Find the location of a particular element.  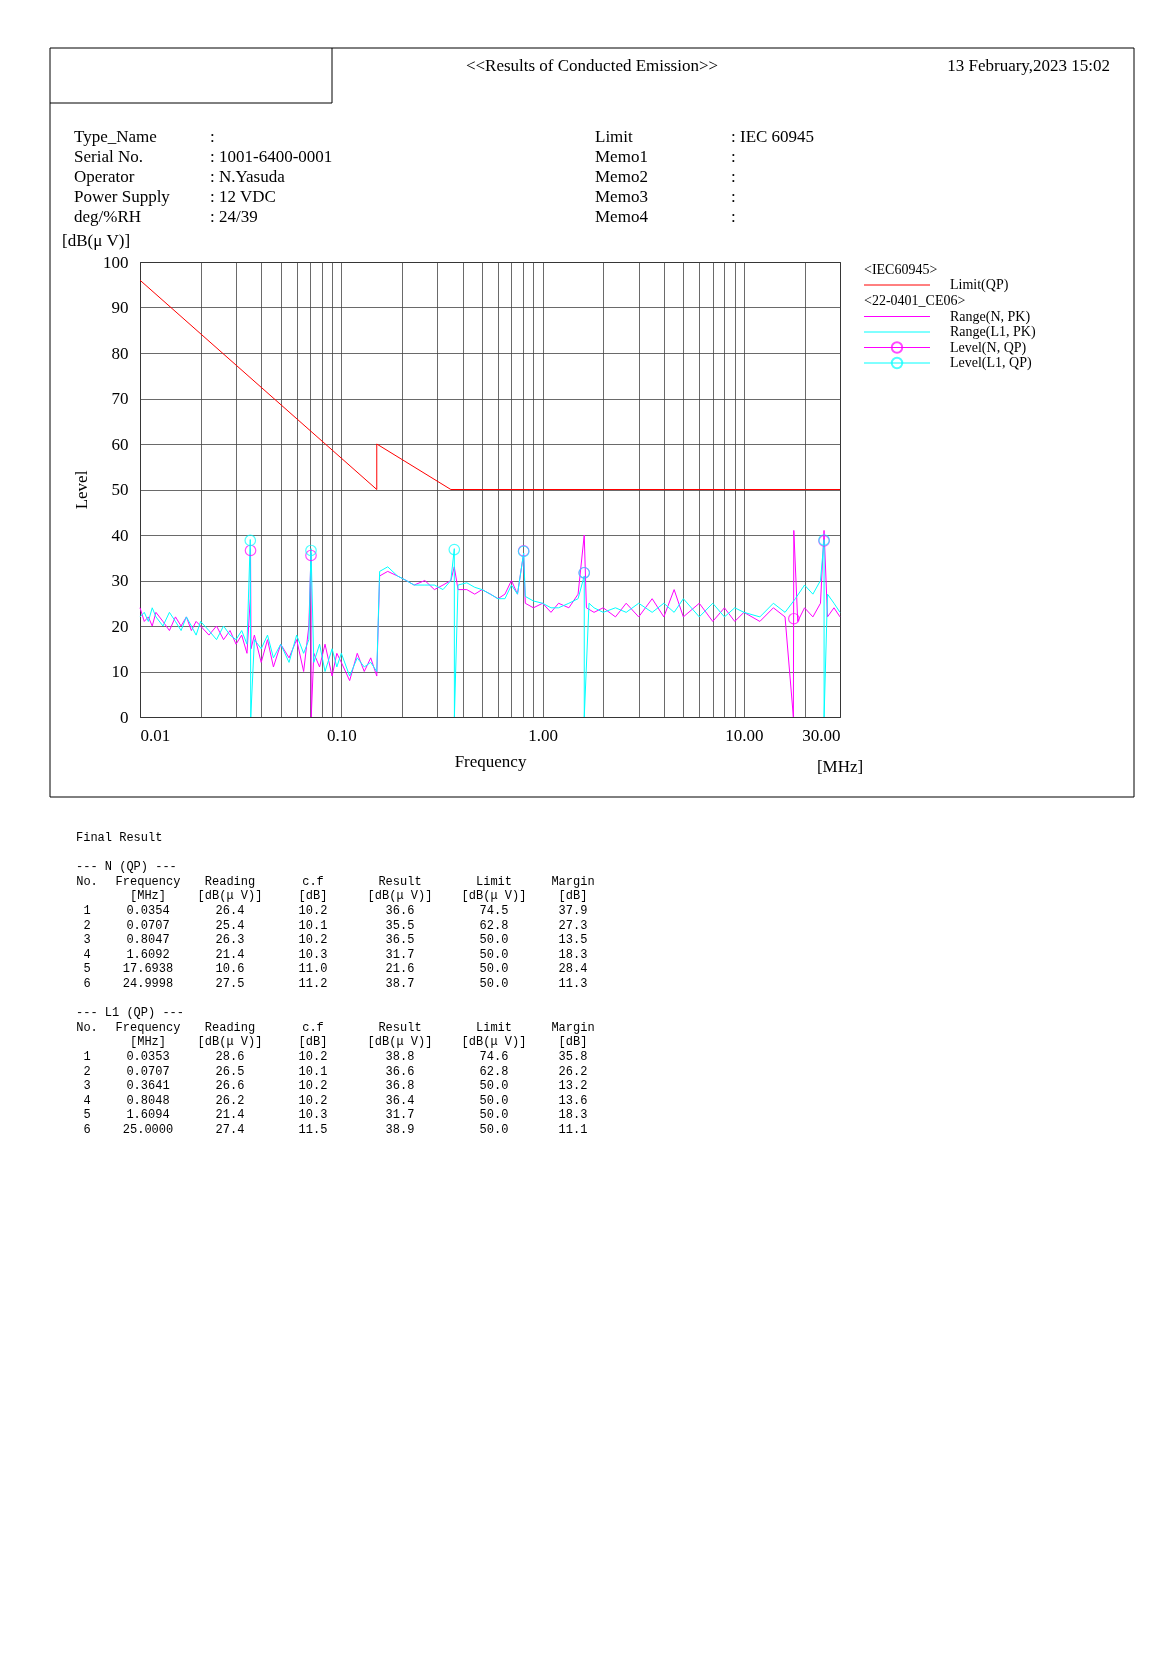

y-tick-label: 10 is located at coordinates (120, 671).